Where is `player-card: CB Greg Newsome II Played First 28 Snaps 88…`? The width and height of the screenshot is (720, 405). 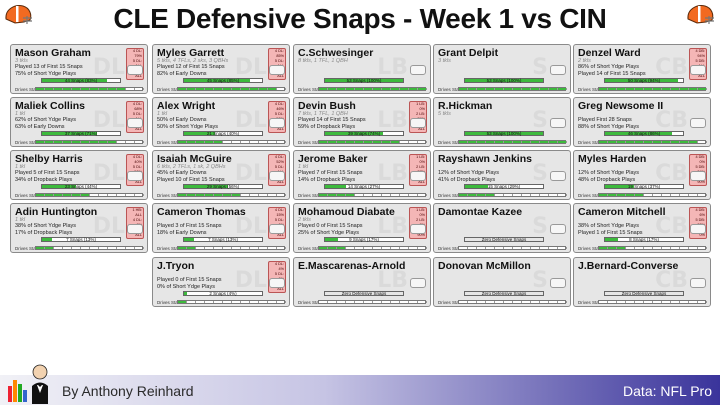
player-card: CB Greg Newsome II Played First 28 Snaps 88… is located at coordinates (642, 122).